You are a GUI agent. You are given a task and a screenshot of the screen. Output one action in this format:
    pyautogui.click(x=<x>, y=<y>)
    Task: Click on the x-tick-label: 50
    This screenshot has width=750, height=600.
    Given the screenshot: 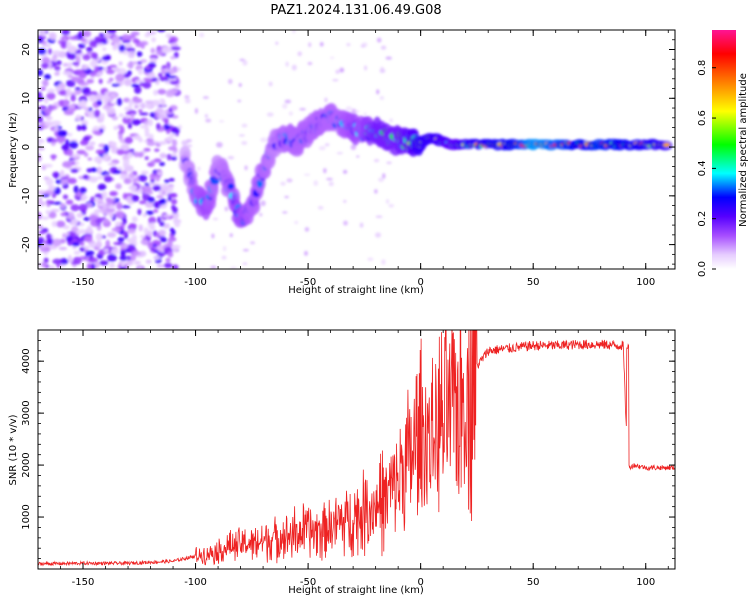 What is the action you would take?
    pyautogui.click(x=533, y=282)
    